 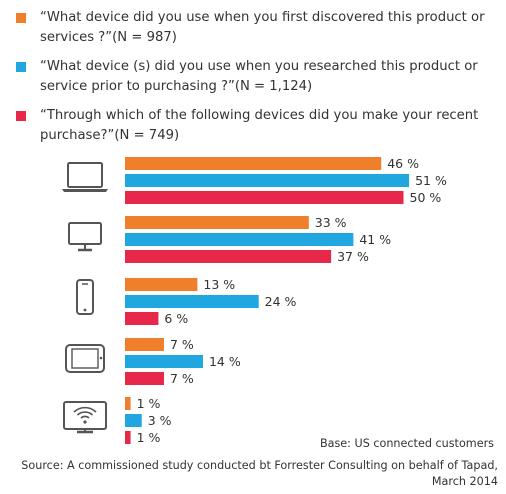 I want to click on bar-value-label: 14 %, so click(x=225, y=361).